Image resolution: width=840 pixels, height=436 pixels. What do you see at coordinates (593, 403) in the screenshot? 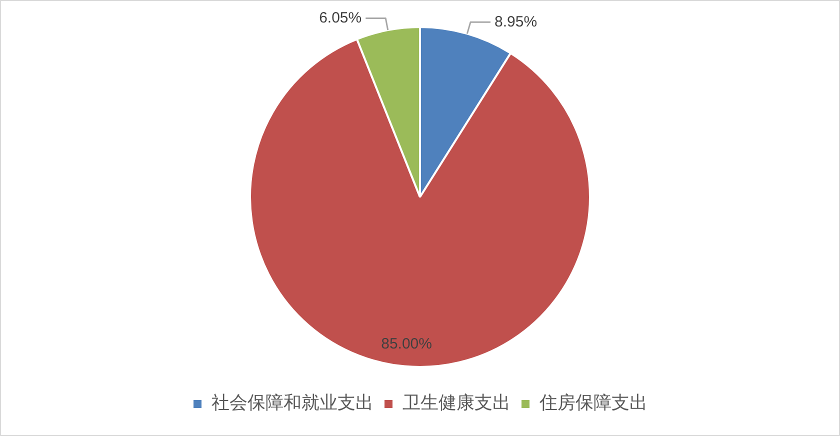
I see `legend-label: 住房保障支出` at bounding box center [593, 403].